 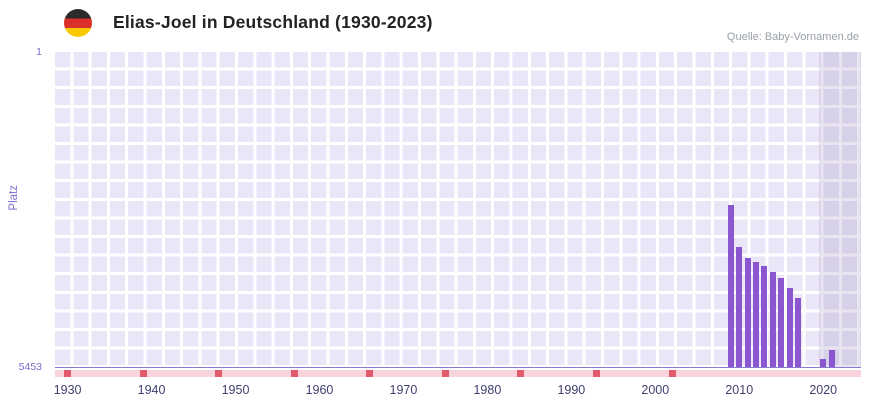 What do you see at coordinates (151, 390) in the screenshot?
I see `x-tick-1940: 1940` at bounding box center [151, 390].